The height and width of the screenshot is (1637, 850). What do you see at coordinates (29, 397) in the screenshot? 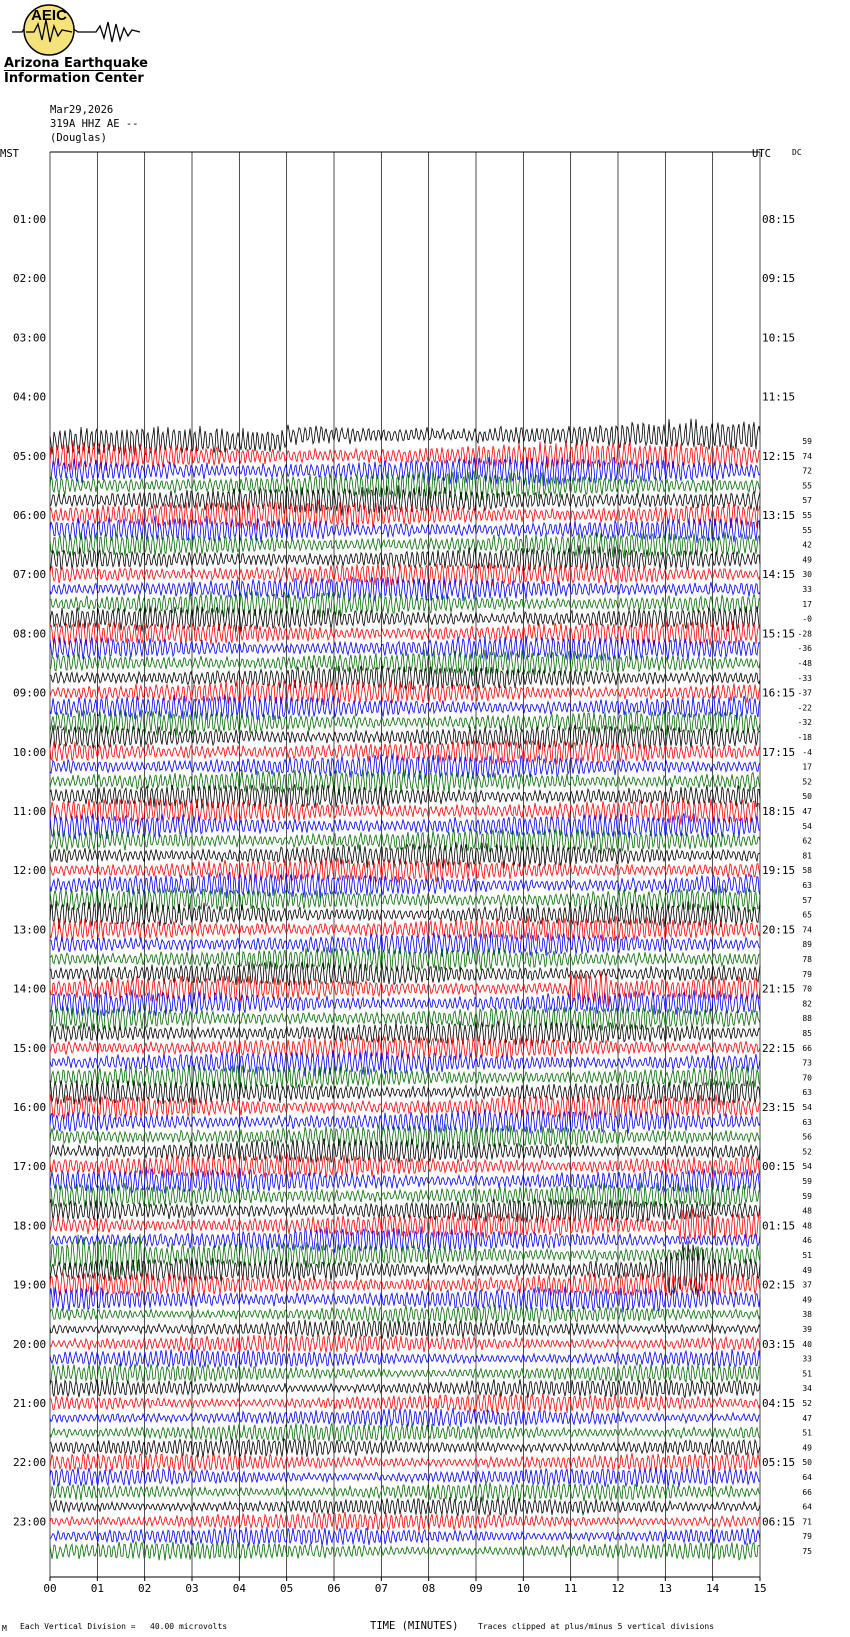
I see `mst-hour-label: 04:00` at bounding box center [29, 397].